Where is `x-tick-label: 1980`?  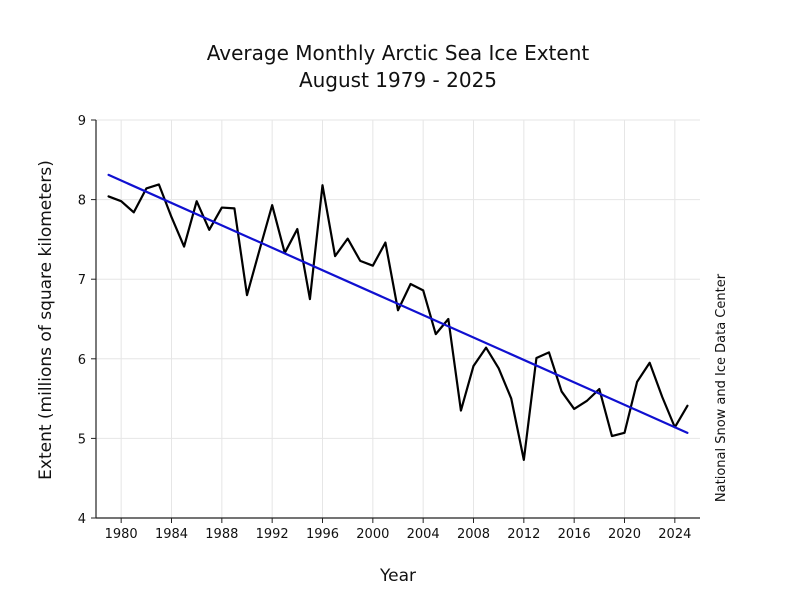
x-tick-label: 1980 is located at coordinates (121, 534).